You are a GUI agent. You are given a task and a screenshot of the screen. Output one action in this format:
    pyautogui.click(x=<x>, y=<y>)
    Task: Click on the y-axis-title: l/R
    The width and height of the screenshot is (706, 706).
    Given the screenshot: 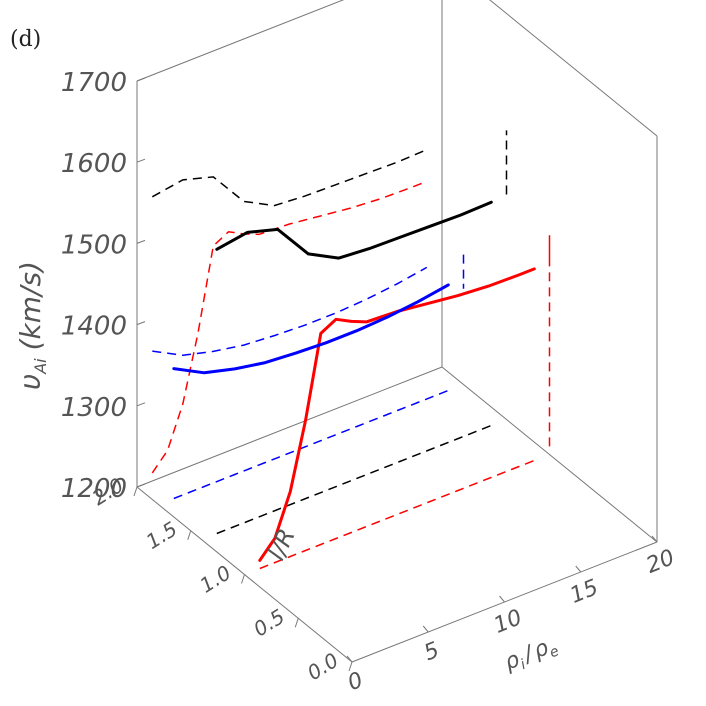 What is the action you would take?
    pyautogui.click(x=281, y=544)
    